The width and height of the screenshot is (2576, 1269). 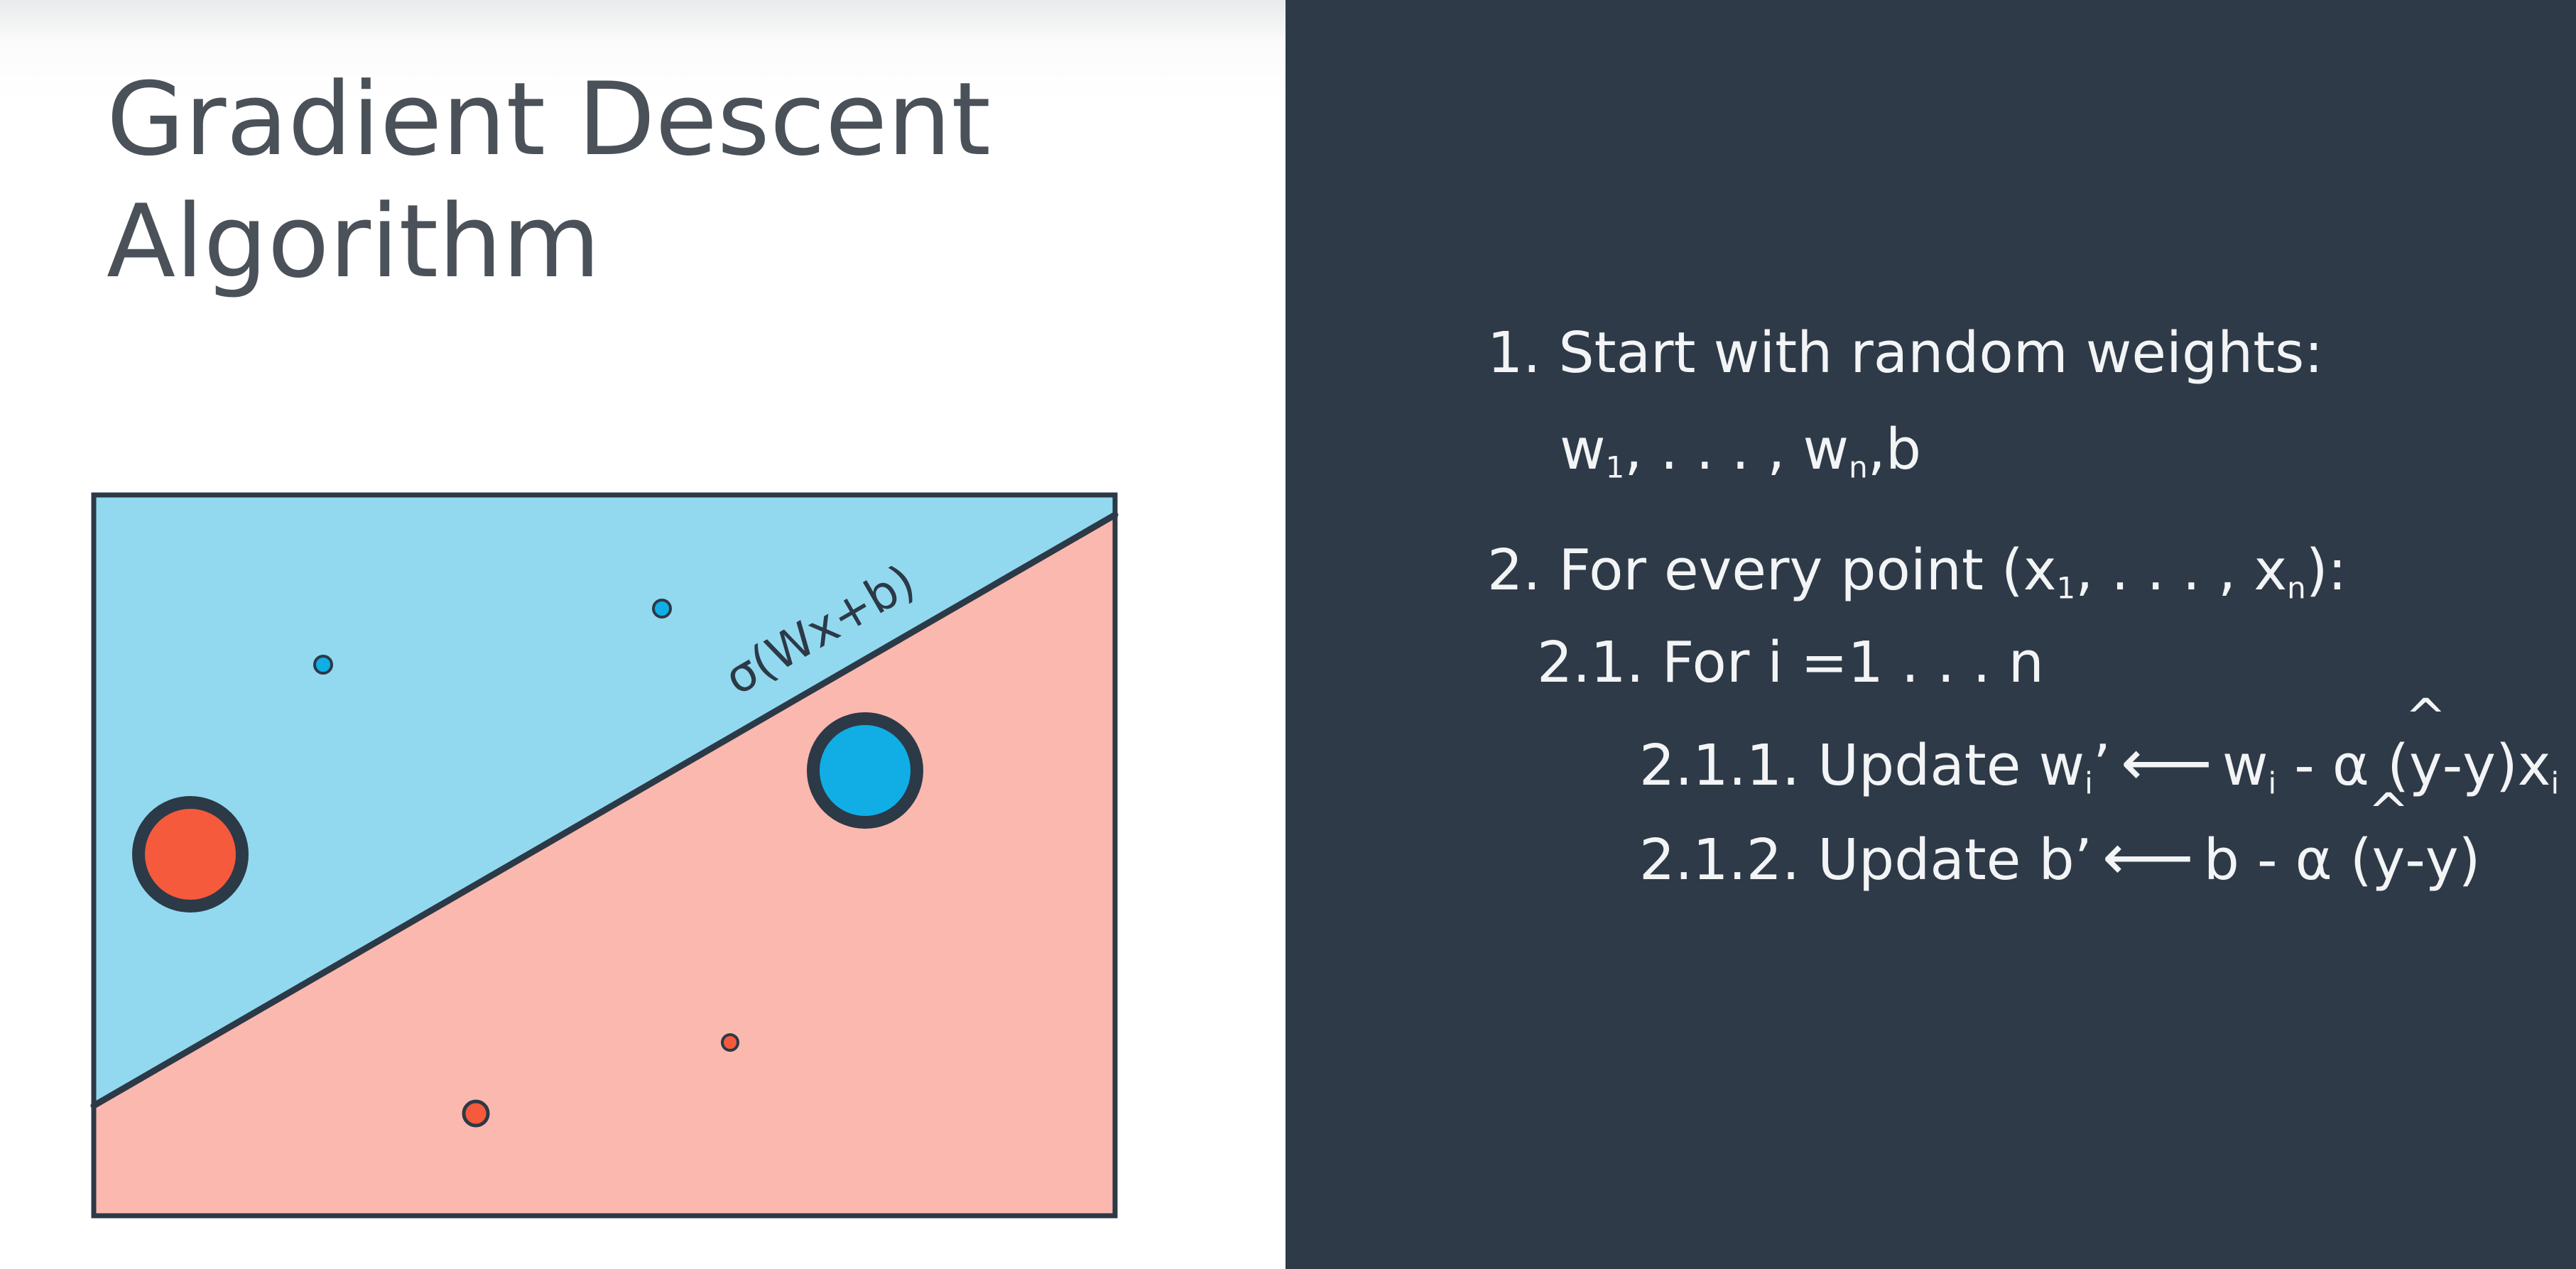 What do you see at coordinates (865, 770) in the screenshot?
I see `large-blue-point-misclassified` at bounding box center [865, 770].